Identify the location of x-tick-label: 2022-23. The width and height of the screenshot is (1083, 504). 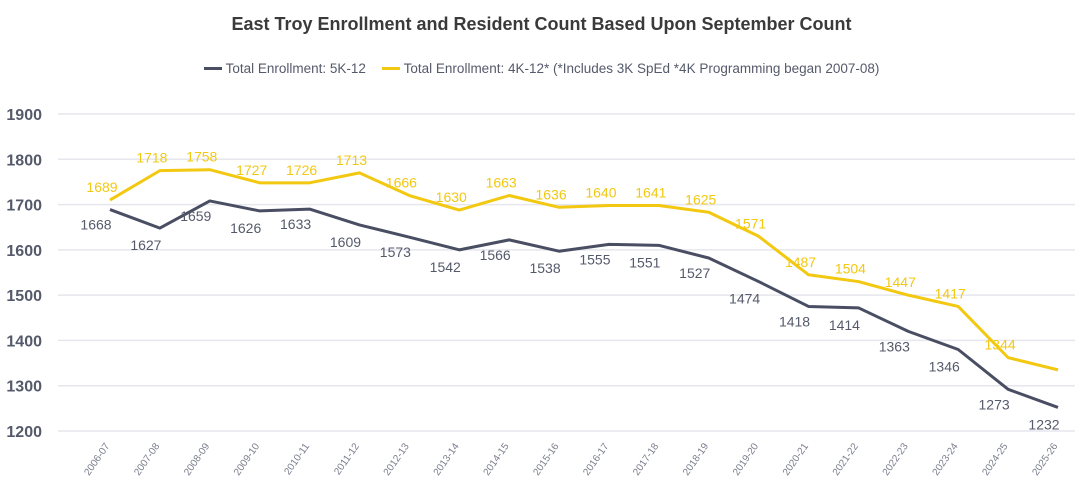
(896, 459).